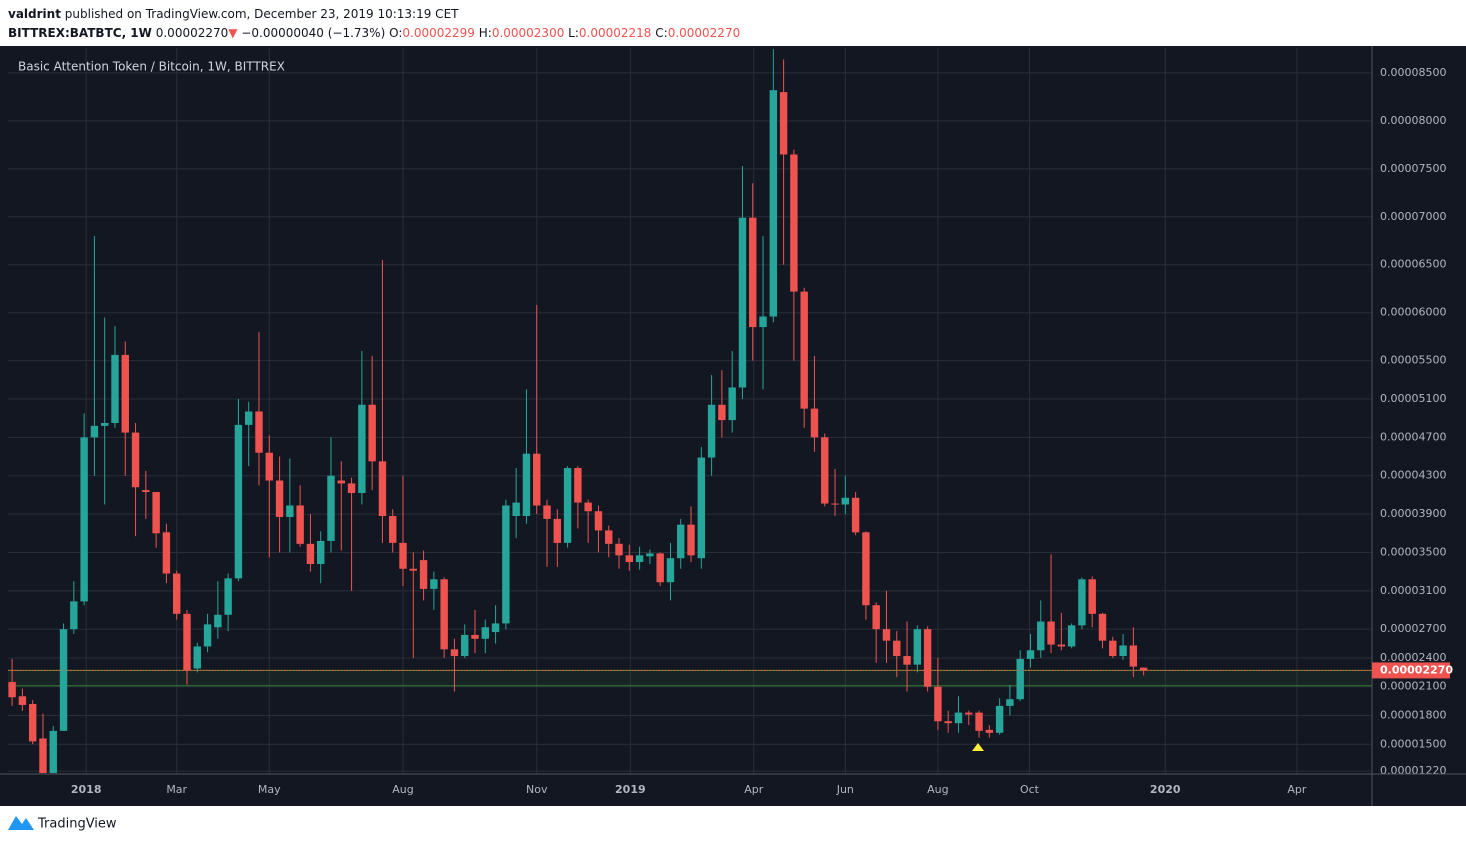  I want to click on open: 0.00002299, so click(438, 33).